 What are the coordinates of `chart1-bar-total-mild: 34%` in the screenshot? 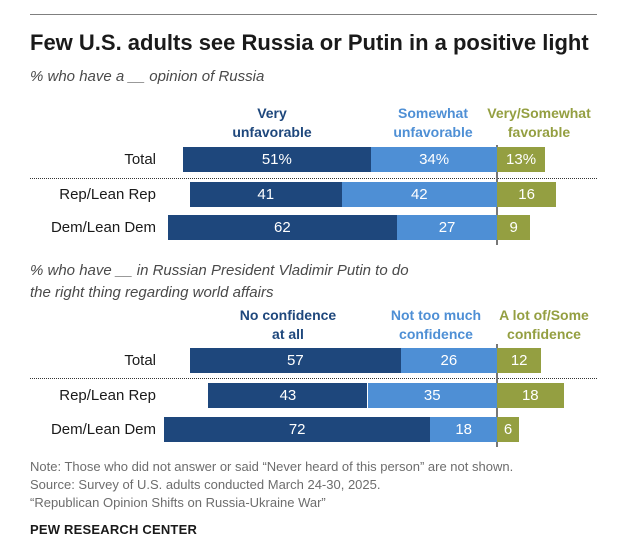 It's located at (434, 159).